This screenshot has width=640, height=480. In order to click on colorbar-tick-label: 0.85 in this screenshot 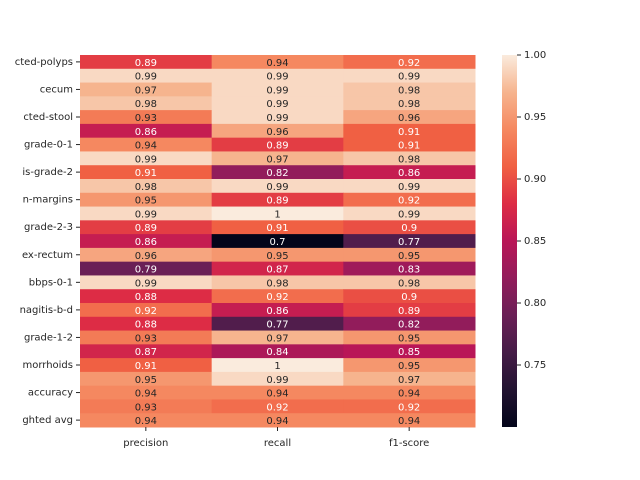, I will do `click(535, 241)`.